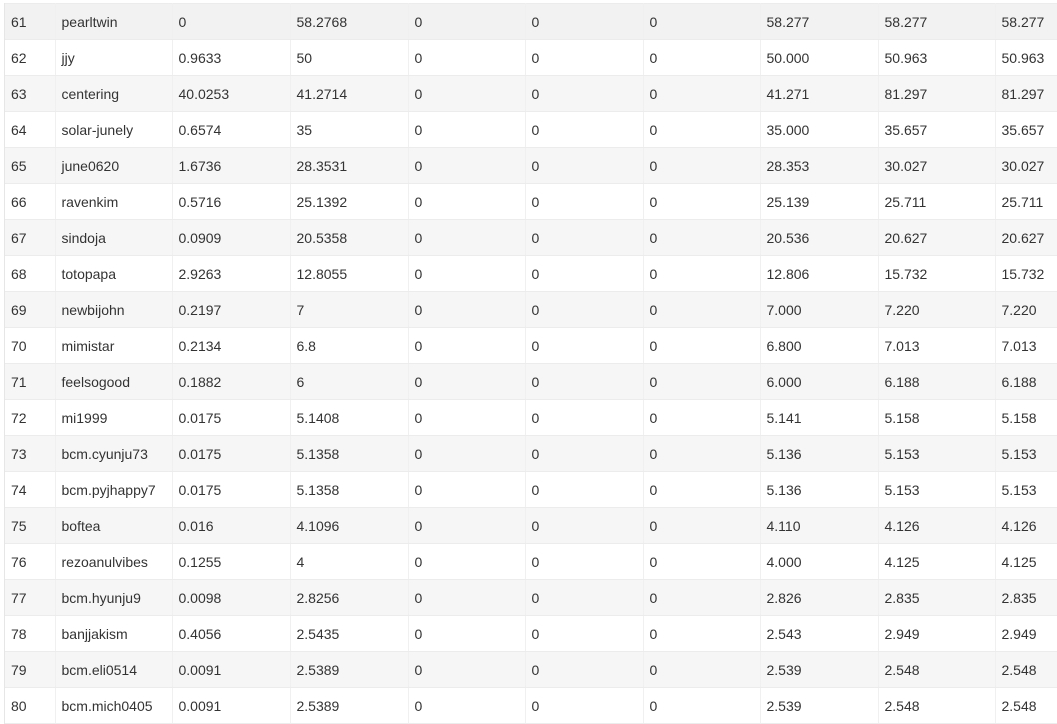 The height and width of the screenshot is (724, 1057). Describe the element at coordinates (114, 129) in the screenshot. I see `cell-username: solar-junely` at that location.